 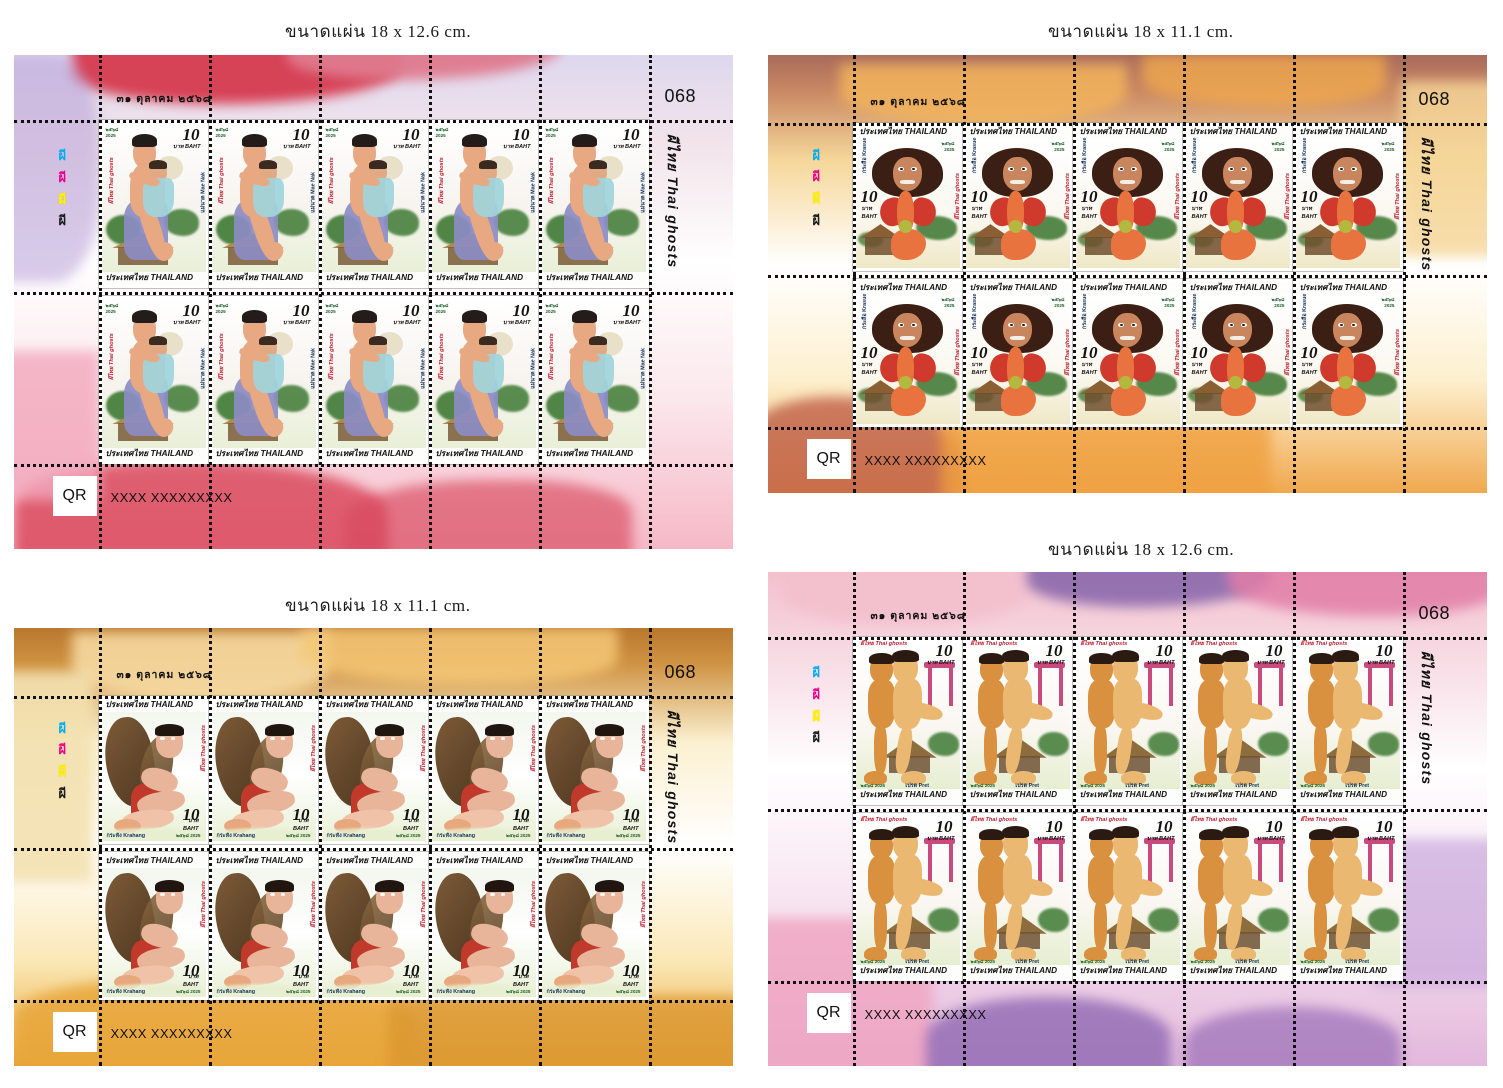 I want to click on perforation-guide-horizontal, so click(x=1127, y=428).